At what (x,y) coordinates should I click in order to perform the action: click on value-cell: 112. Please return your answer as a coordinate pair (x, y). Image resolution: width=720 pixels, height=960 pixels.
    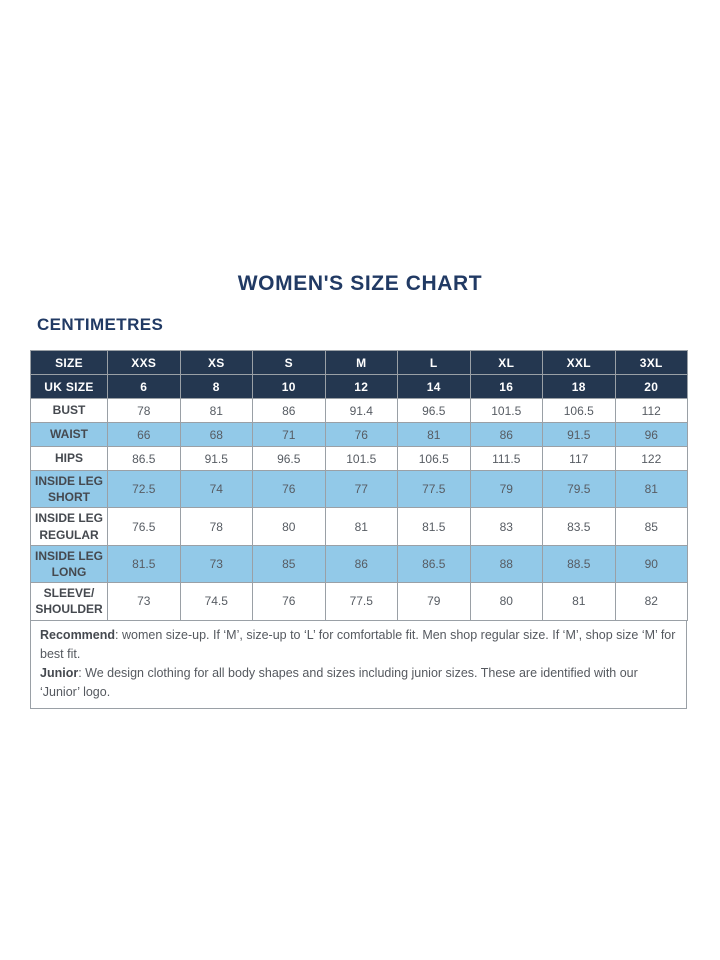
    Looking at the image, I should click on (651, 410).